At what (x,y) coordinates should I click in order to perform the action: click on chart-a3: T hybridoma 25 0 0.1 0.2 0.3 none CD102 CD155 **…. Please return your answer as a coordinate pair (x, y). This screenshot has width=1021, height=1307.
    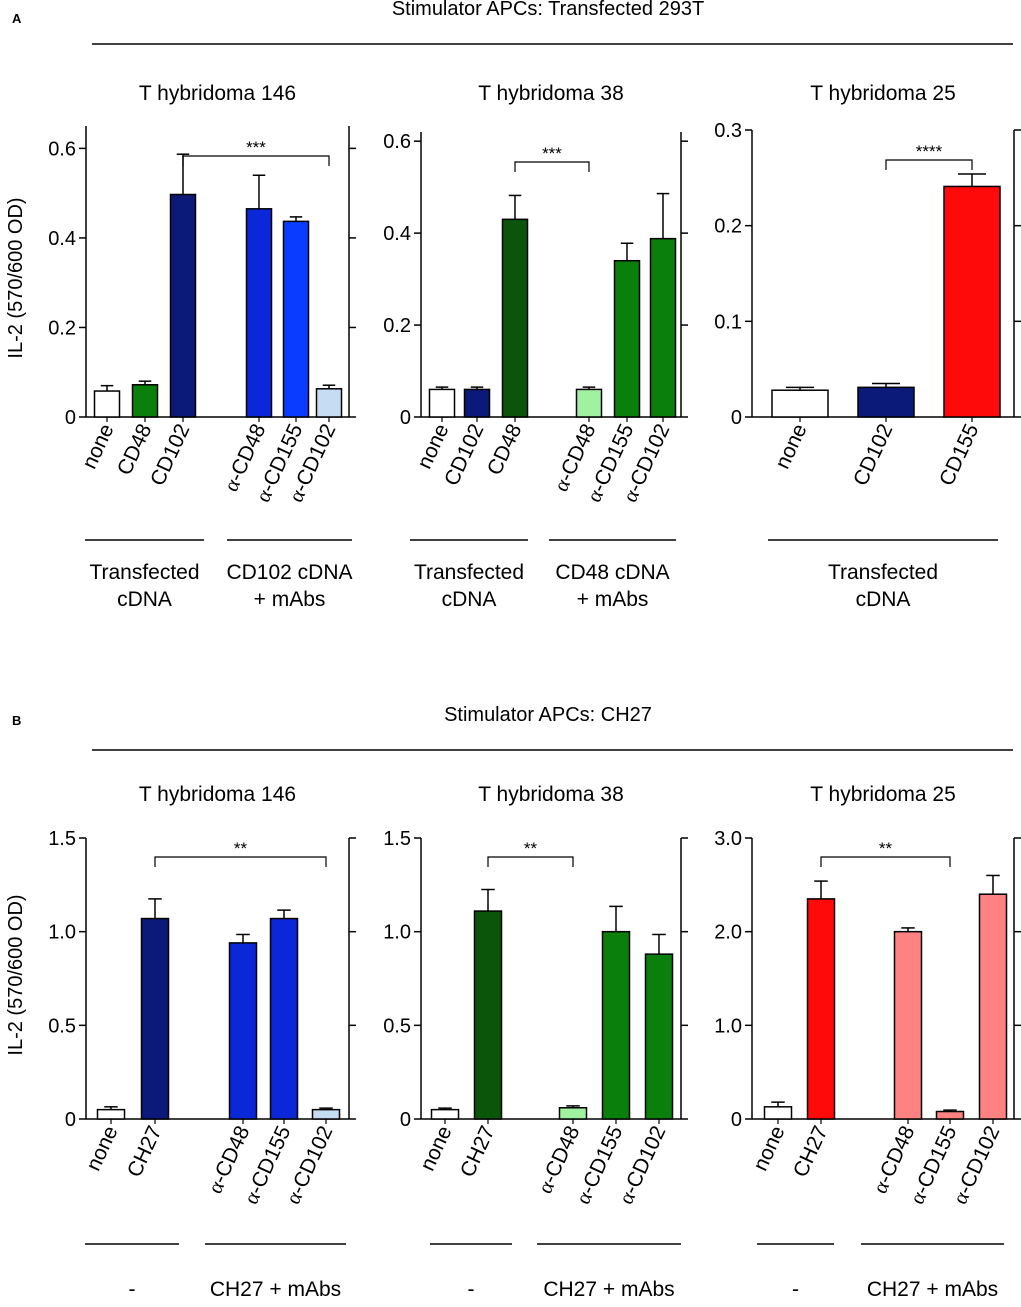
    Looking at the image, I should click on (867, 346).